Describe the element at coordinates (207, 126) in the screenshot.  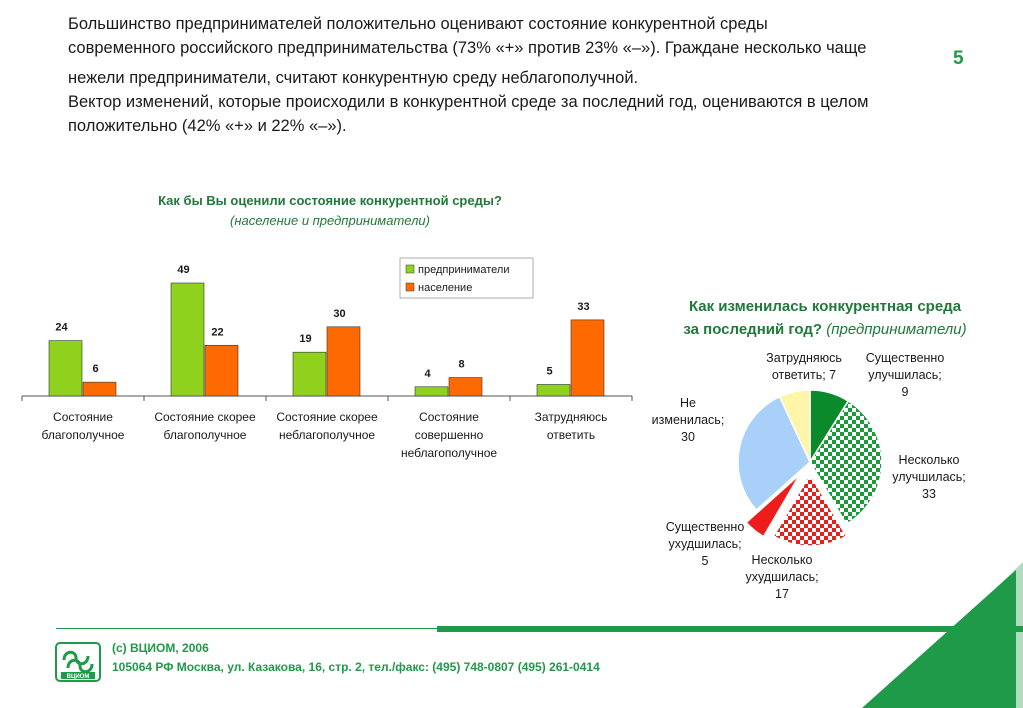
I see `intro-line: положительно (42% «+» и 22% «–»).` at that location.